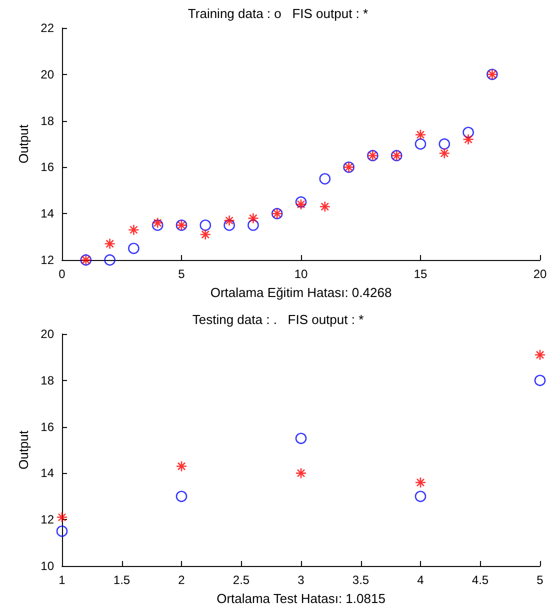  What do you see at coordinates (301, 580) in the screenshot?
I see `x-tick-label: 3` at bounding box center [301, 580].